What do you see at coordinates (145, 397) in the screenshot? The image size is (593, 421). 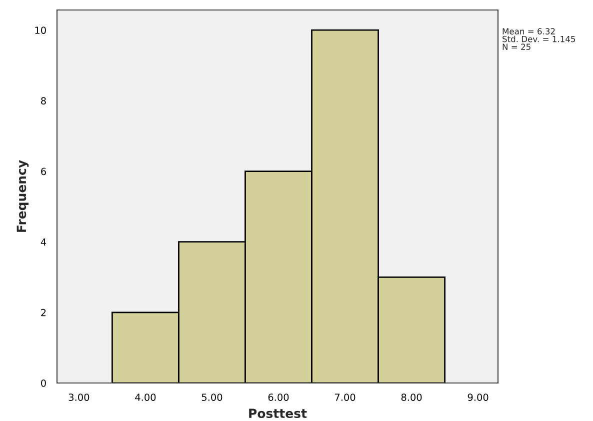 I see `x-tick-label: 4.00` at bounding box center [145, 397].